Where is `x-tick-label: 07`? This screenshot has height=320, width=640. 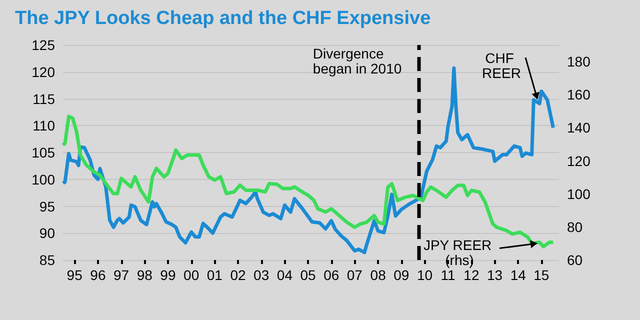 x-tick-label: 07 is located at coordinates (354, 275).